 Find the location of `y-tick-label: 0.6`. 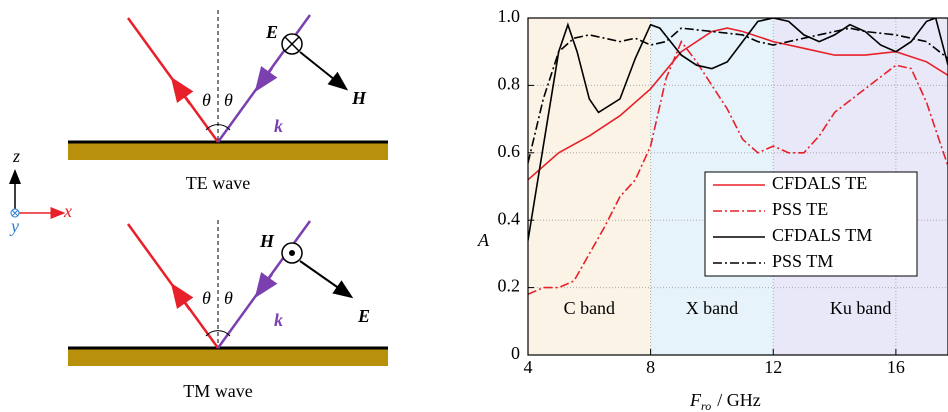

y-tick-label: 0.6 is located at coordinates (509, 151).